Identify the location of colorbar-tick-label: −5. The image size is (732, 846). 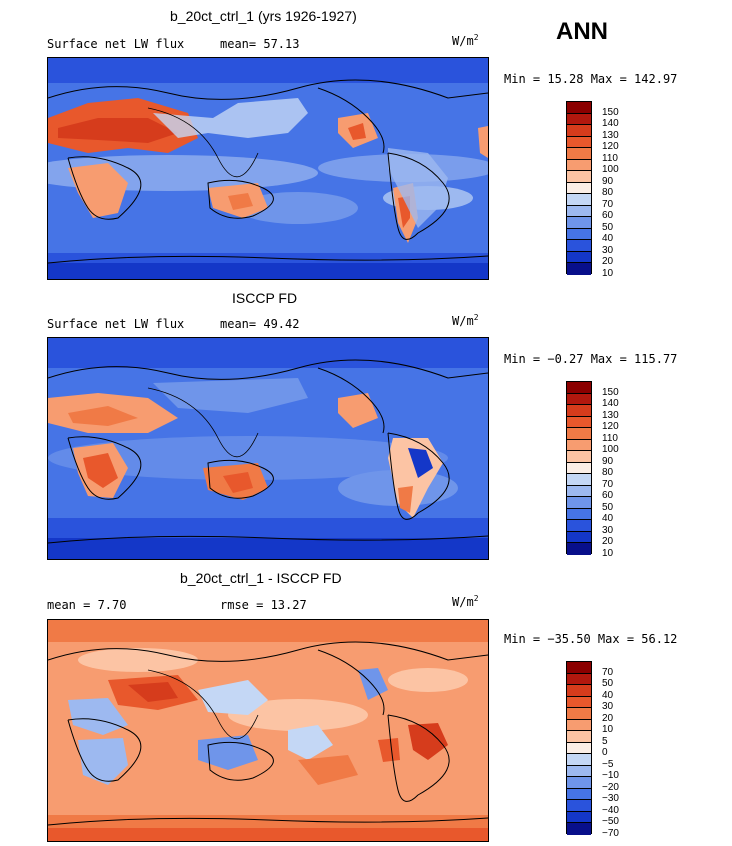
(608, 764).